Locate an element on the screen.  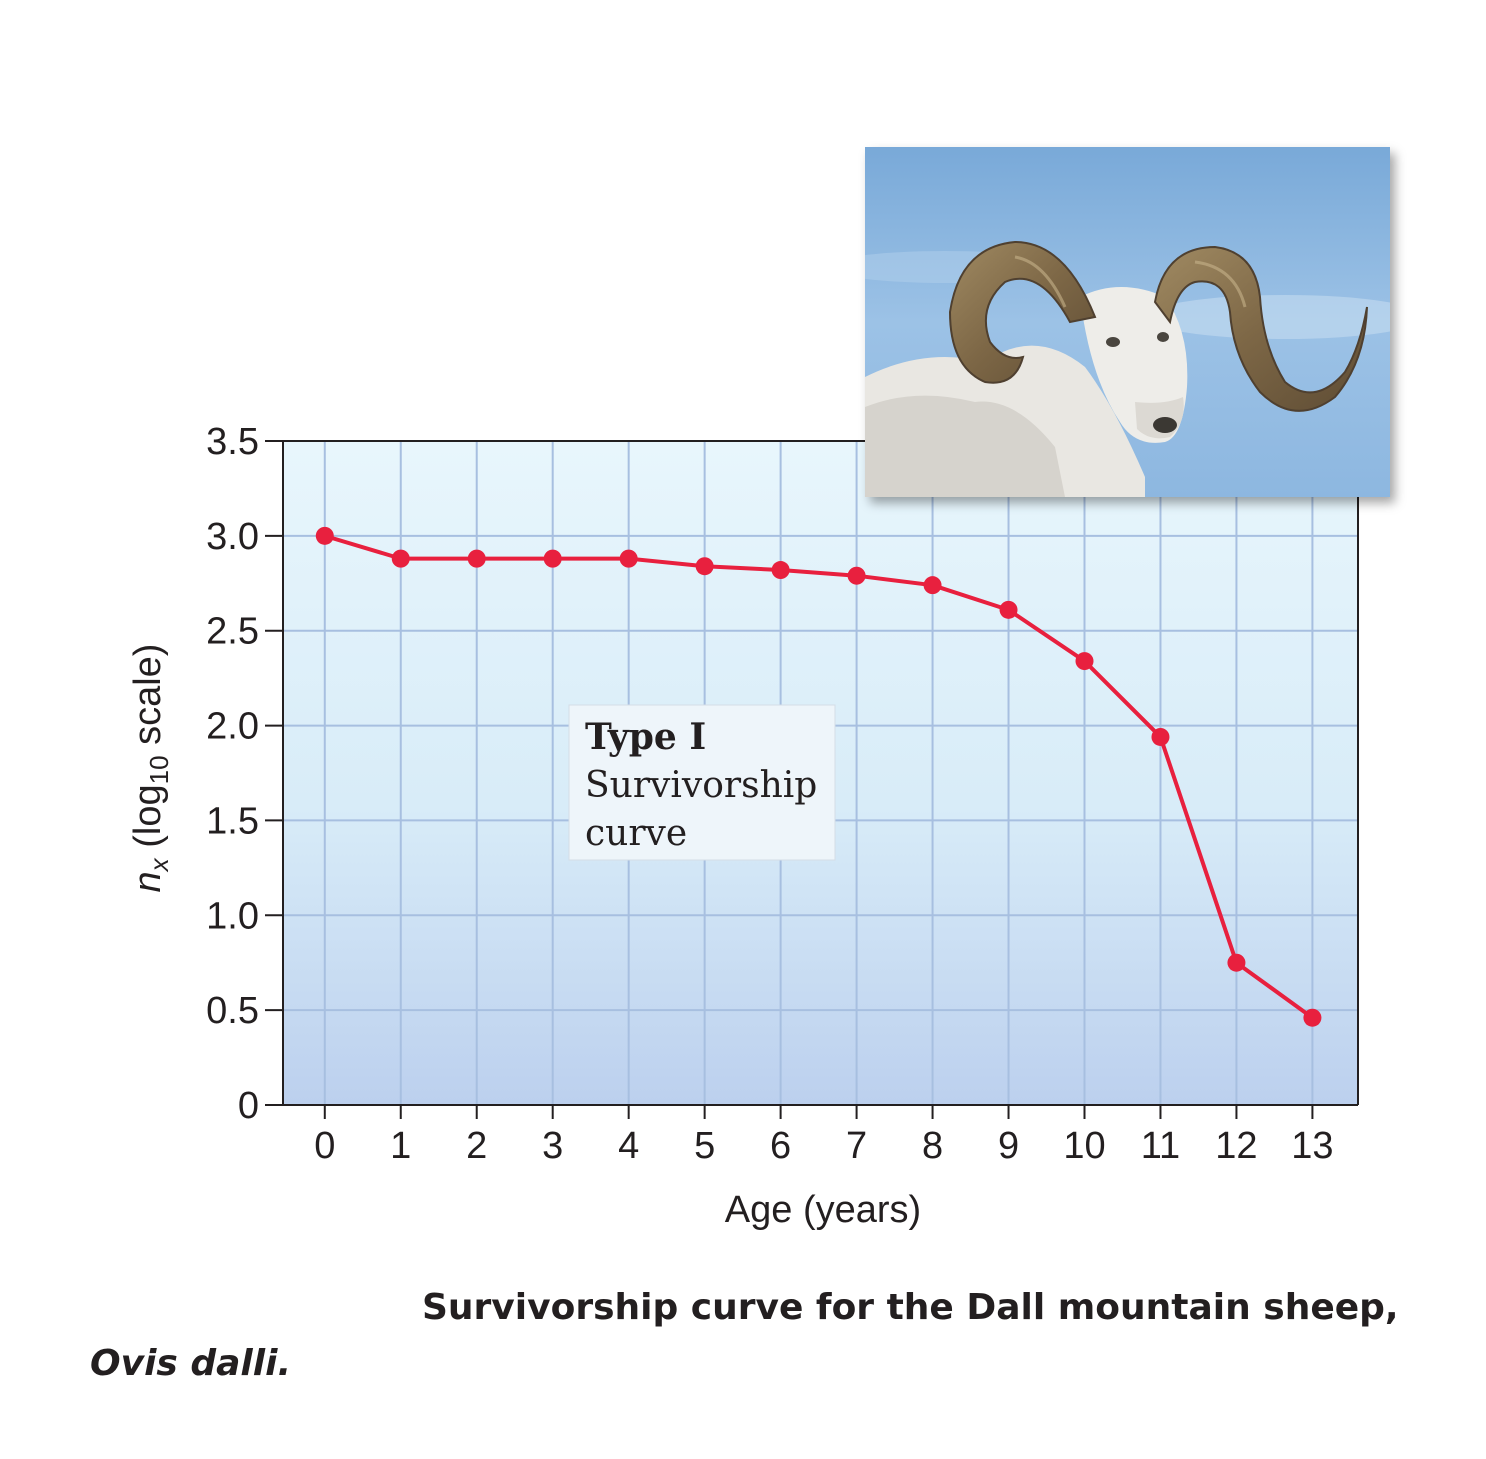
svg-text: nx (log10 scale) is located at coordinates (150, 768).